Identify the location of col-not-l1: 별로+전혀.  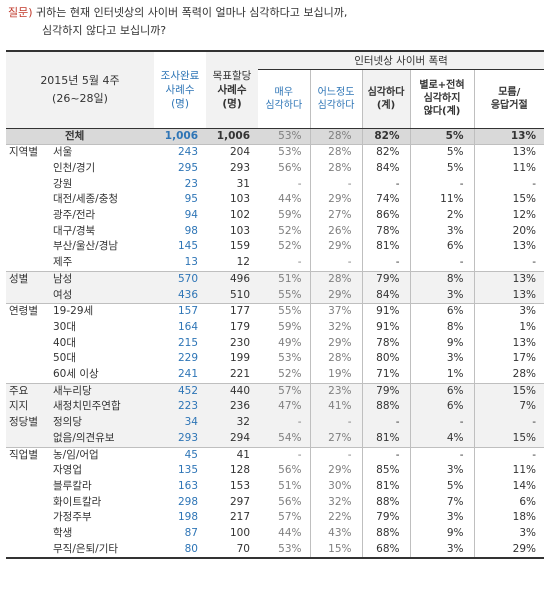
(442, 86).